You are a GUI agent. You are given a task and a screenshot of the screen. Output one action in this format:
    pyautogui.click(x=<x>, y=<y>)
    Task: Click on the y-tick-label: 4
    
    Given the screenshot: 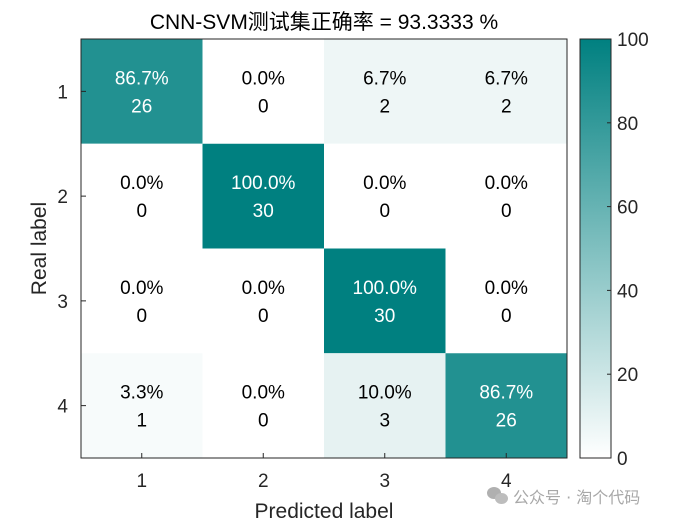 What is the action you would take?
    pyautogui.click(x=62, y=407)
    